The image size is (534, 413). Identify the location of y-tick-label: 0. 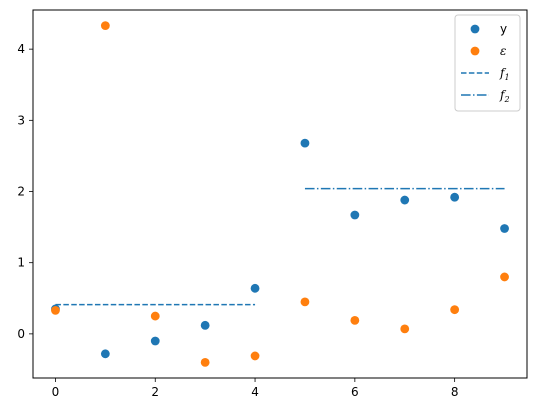
(21, 334).